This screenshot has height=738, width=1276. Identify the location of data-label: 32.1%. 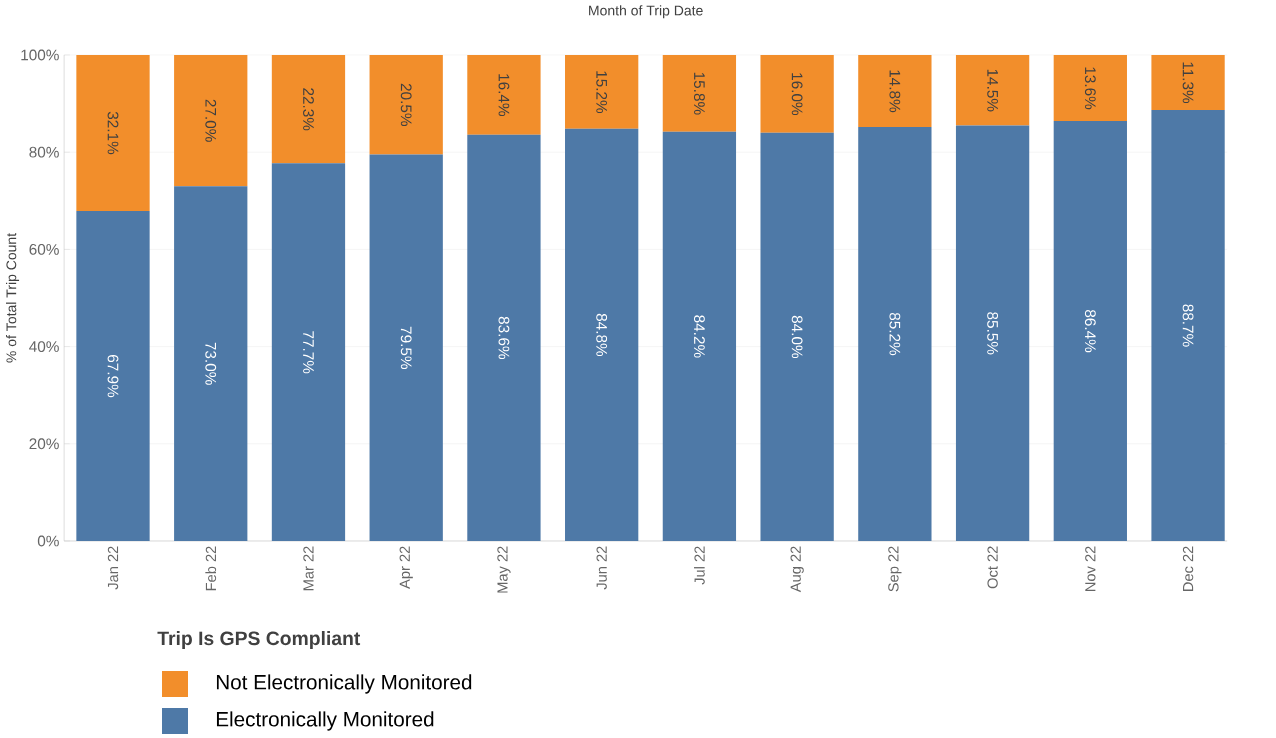
(113, 133).